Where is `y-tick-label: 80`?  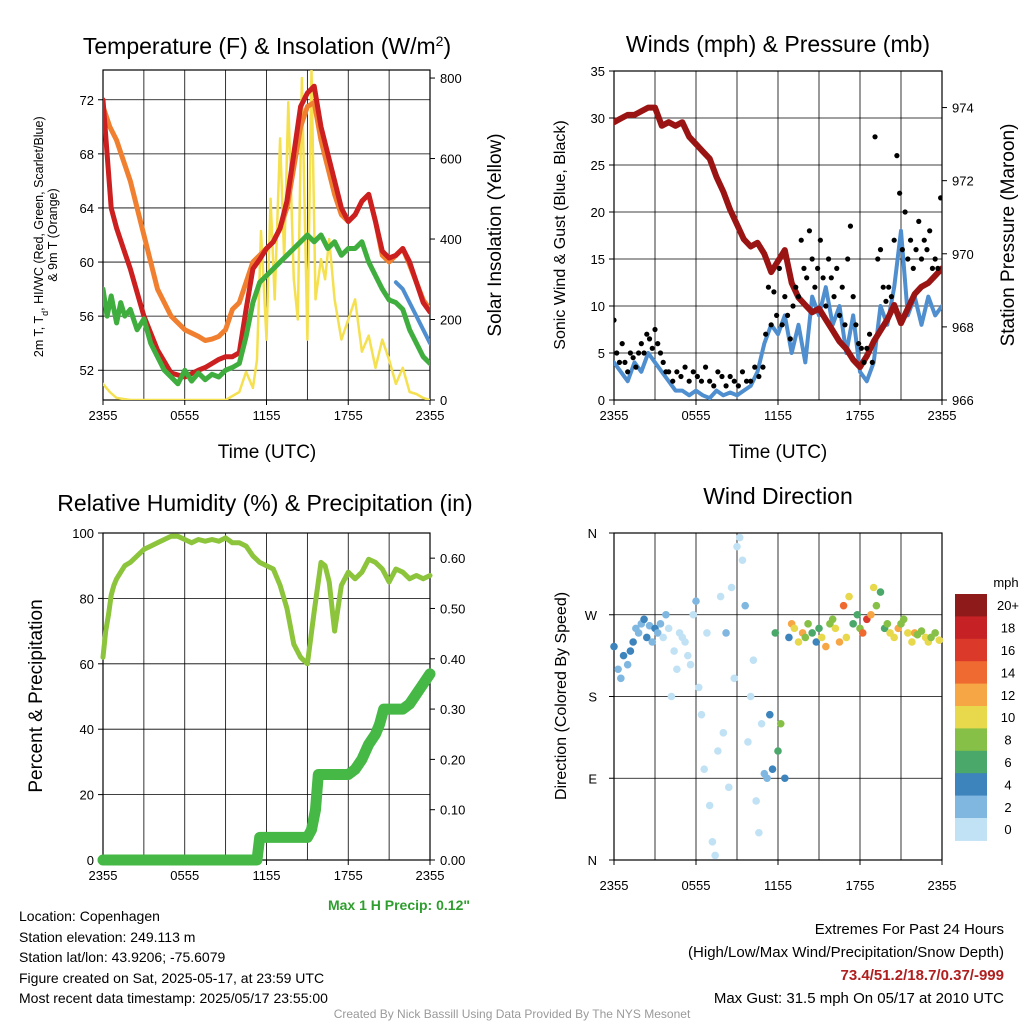 y-tick-label: 80 is located at coordinates (87, 598).